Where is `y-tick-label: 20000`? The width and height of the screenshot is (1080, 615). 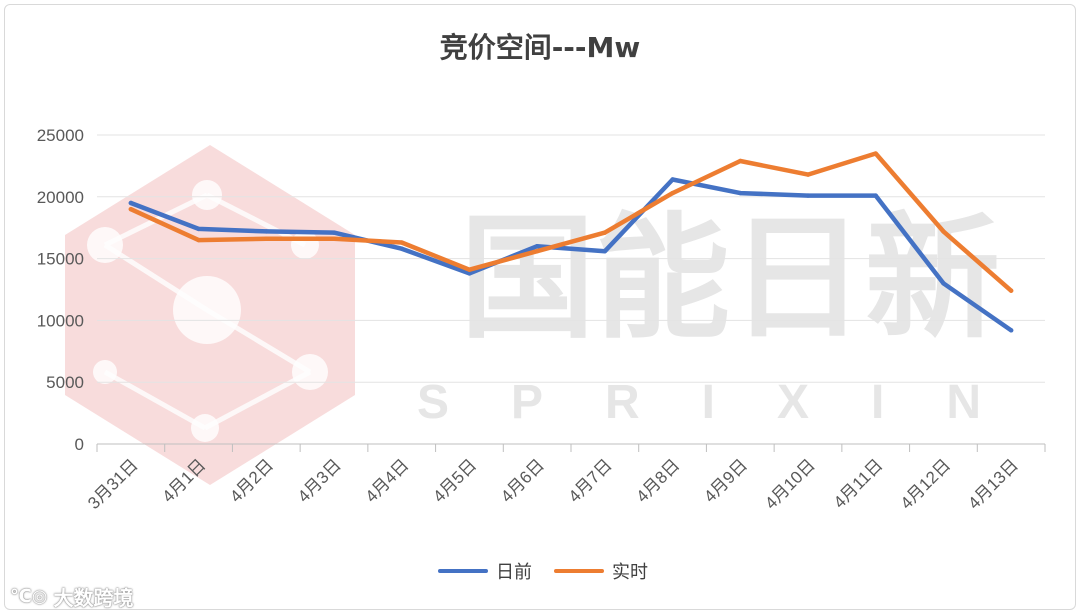 y-tick-label: 20000 is located at coordinates (60, 197).